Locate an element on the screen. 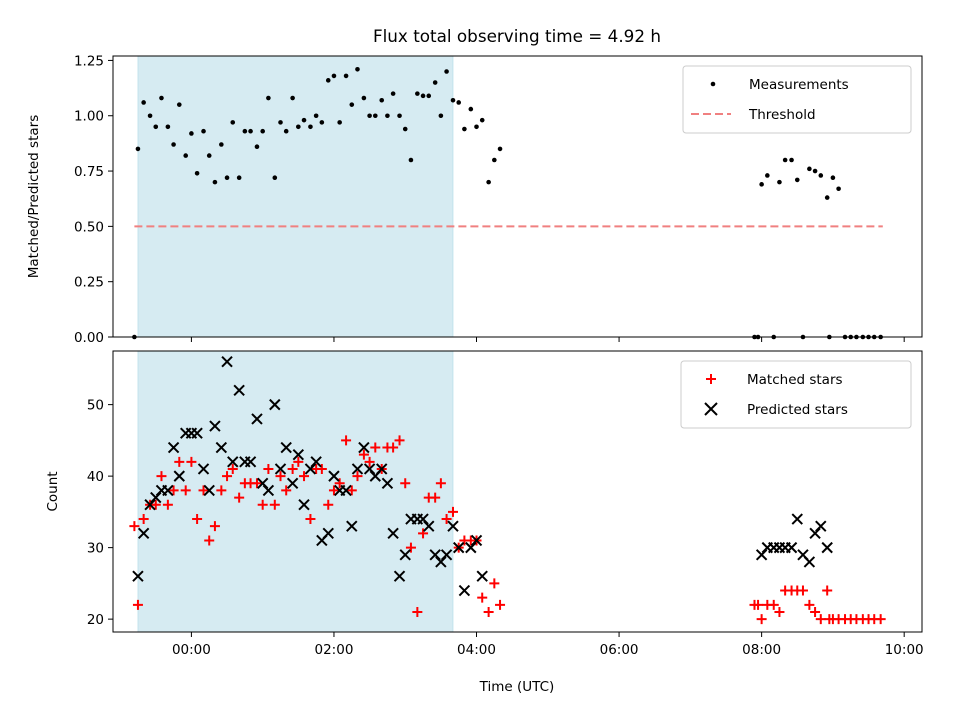 Image resolution: width=960 pixels, height=720 pixels. y-tick-label: 0.75 is located at coordinates (89, 172).